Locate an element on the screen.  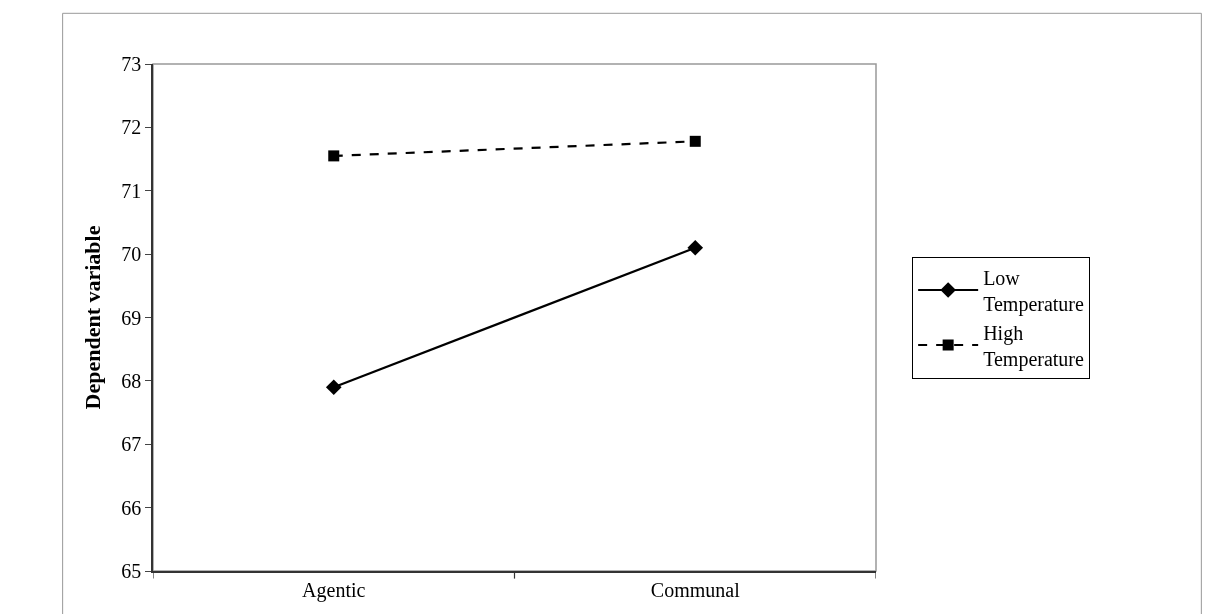
y-tick-label: 71 is located at coordinates (131, 190).